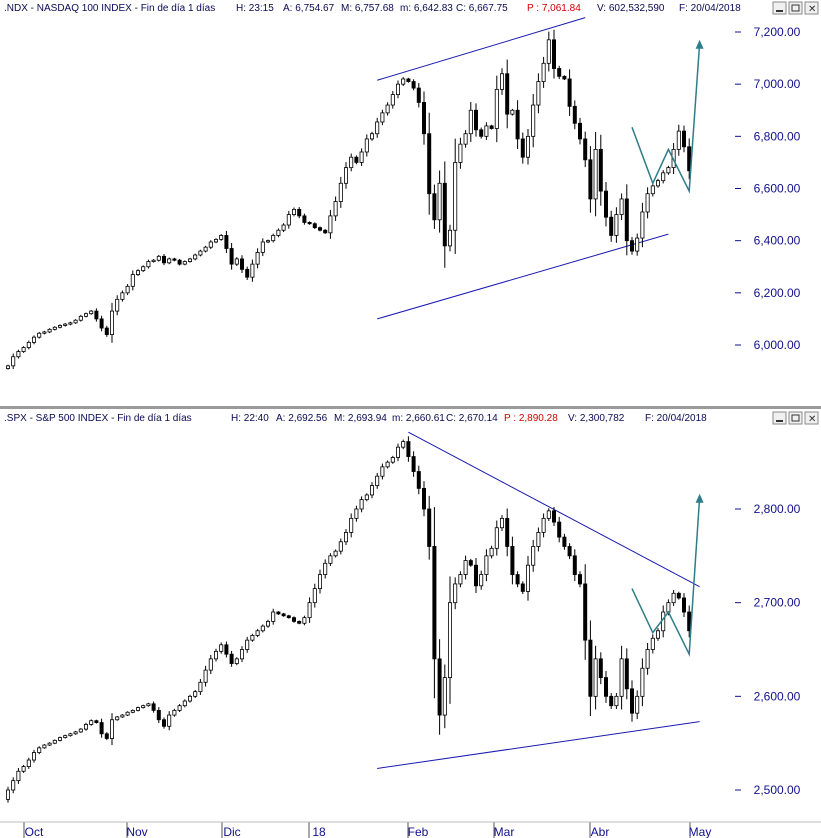 The image size is (821, 838). Describe the element at coordinates (777, 509) in the screenshot. I see `y-tick-label: 2,800.00` at that location.